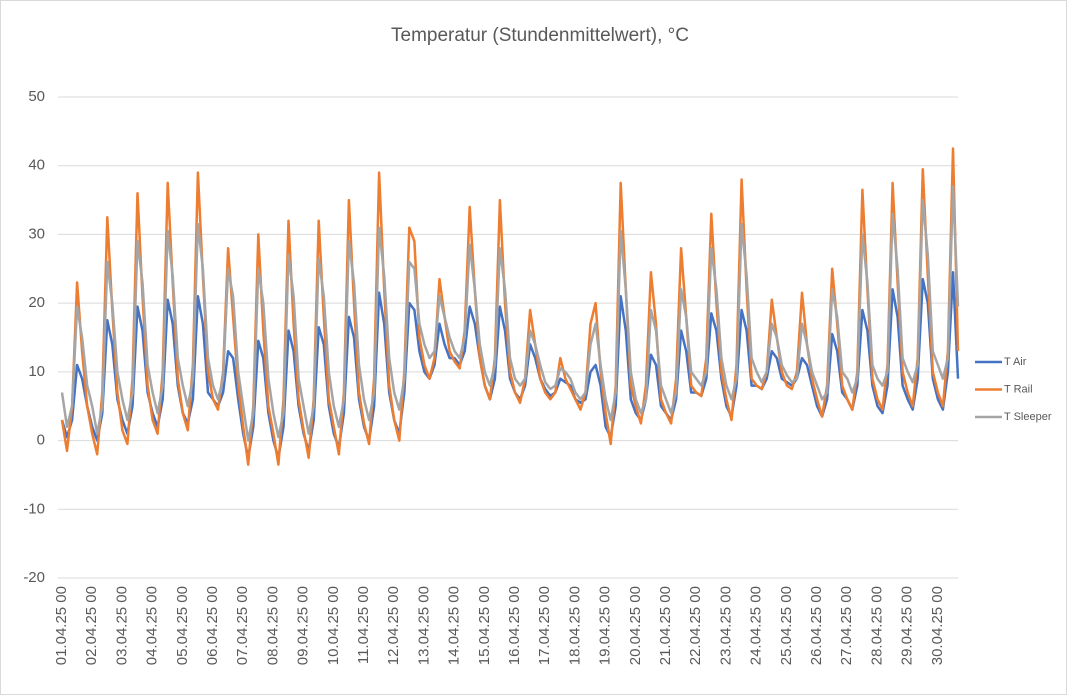  Describe the element at coordinates (665, 625) in the screenshot. I see `x-tick-label: 21.04.25 00` at that location.